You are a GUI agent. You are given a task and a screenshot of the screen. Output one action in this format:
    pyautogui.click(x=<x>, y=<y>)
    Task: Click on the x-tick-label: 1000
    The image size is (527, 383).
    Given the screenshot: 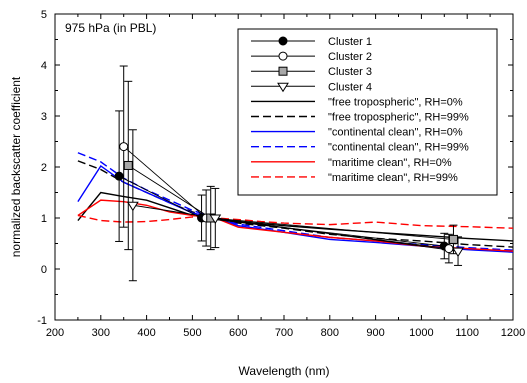 What is the action you would take?
    pyautogui.click(x=421, y=333)
    